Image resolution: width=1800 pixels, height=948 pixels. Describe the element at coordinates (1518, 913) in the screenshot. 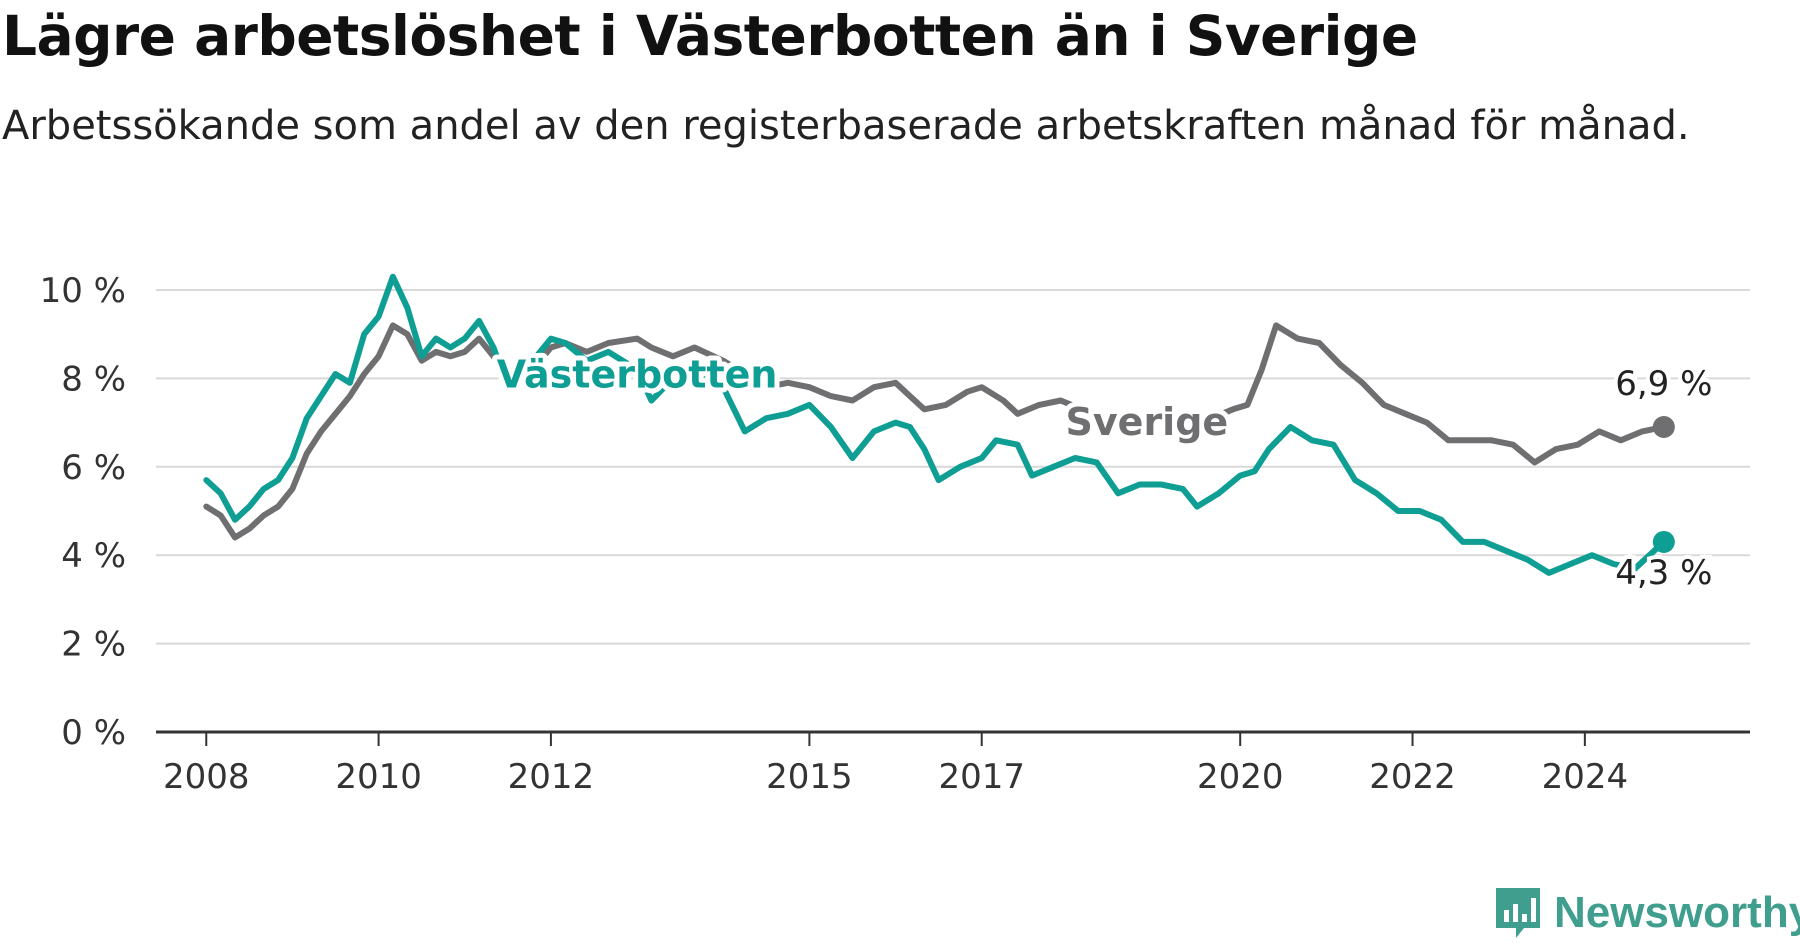

I see `newsworthy-logo-icon` at that location.